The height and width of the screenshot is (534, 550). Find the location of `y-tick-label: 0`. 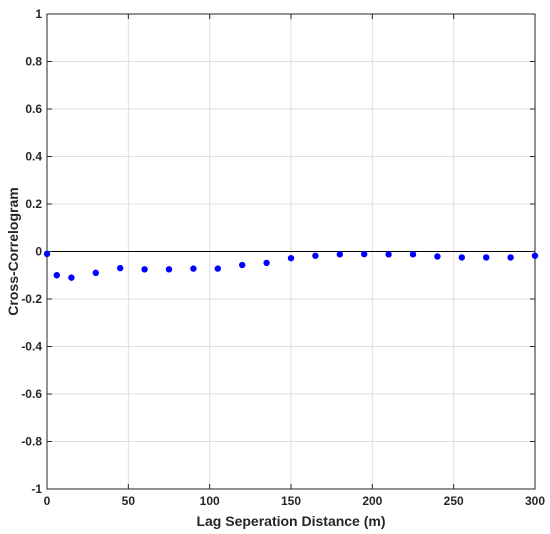

y-tick-label: 0 is located at coordinates (38, 252).